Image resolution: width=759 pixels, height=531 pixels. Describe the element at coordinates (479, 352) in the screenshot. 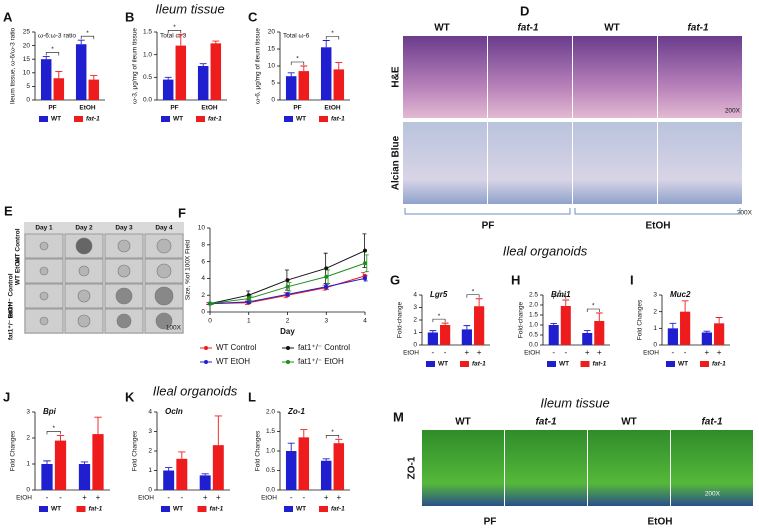

I see `x-tick-label: +` at that location.